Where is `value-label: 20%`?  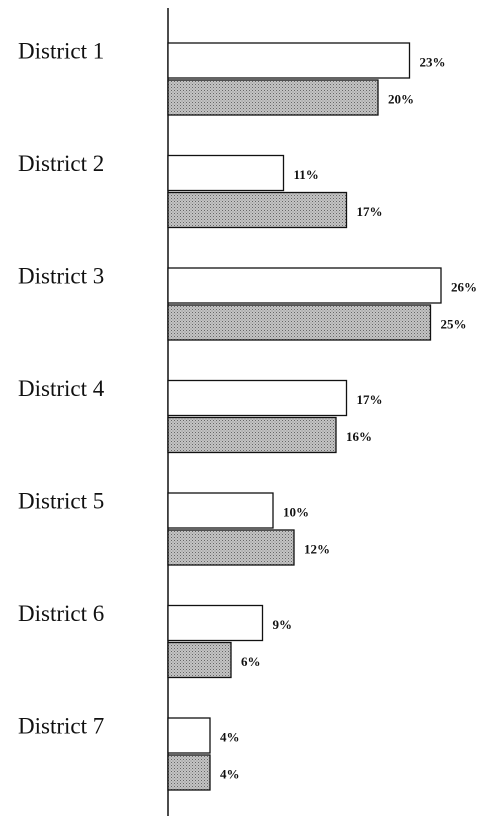 value-label: 20% is located at coordinates (401, 98).